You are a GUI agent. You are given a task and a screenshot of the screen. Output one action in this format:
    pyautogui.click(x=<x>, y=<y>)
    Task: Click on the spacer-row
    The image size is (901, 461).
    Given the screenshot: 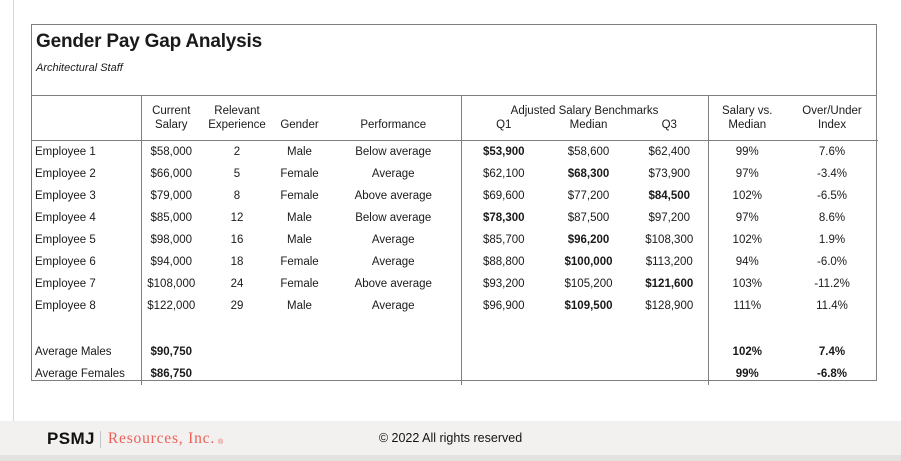 What is the action you would take?
    pyautogui.click(x=455, y=329)
    